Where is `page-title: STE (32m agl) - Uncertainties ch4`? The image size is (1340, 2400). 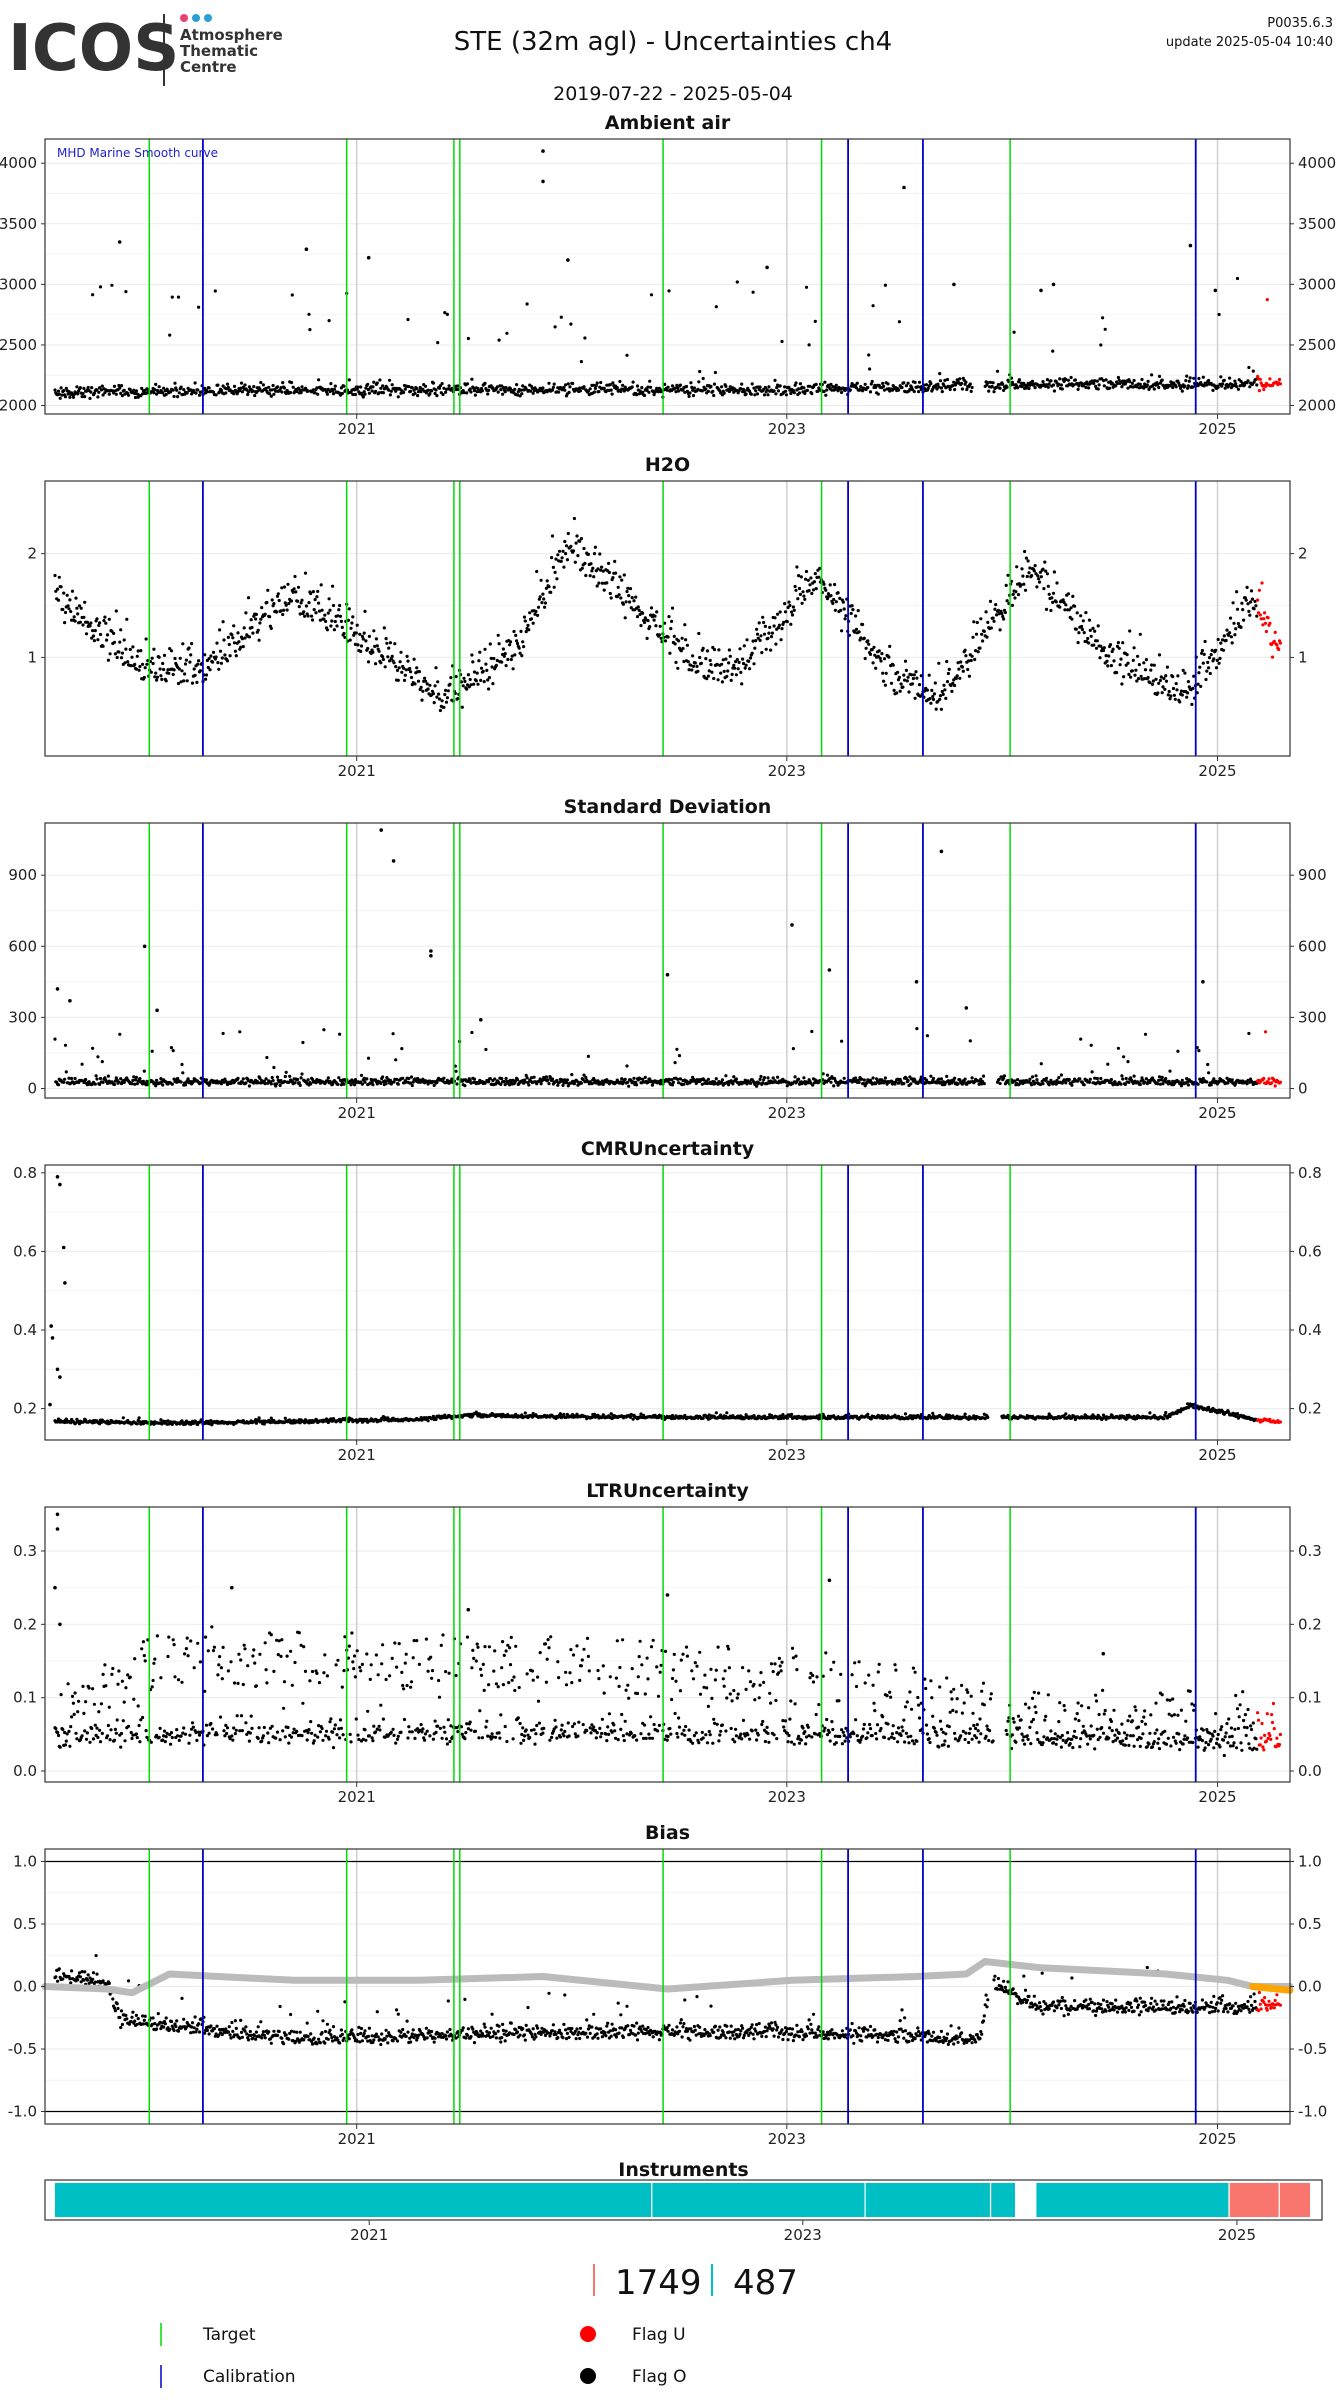 page-title: STE (32m agl) - Uncertainties ch4 is located at coordinates (673, 42).